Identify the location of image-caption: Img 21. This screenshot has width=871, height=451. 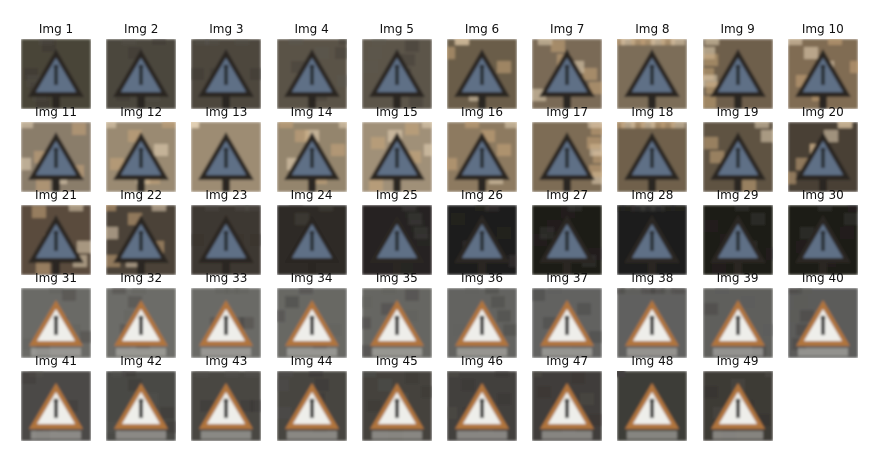
(56, 195).